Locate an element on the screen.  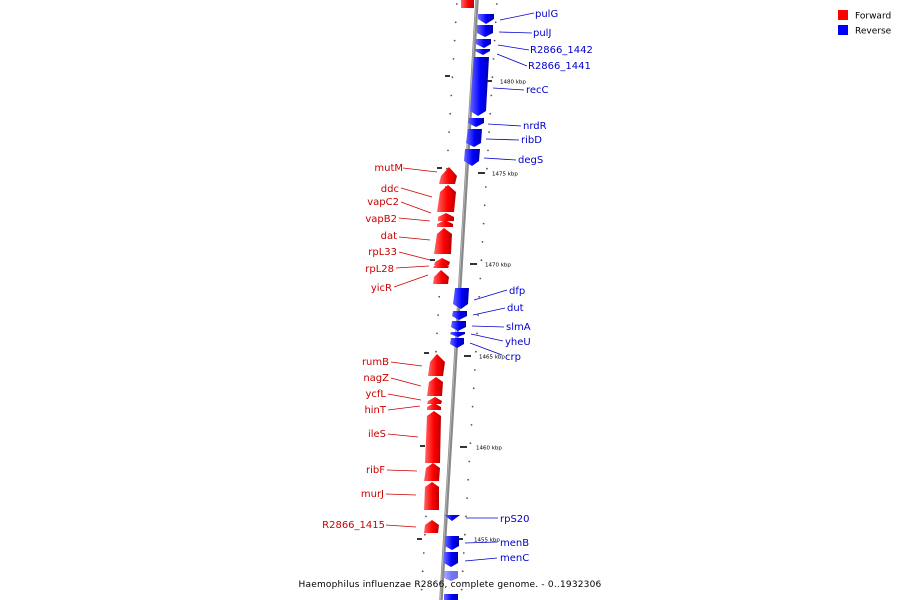
gene-label-R2866_1441: R2866_1441 is located at coordinates (559, 66).